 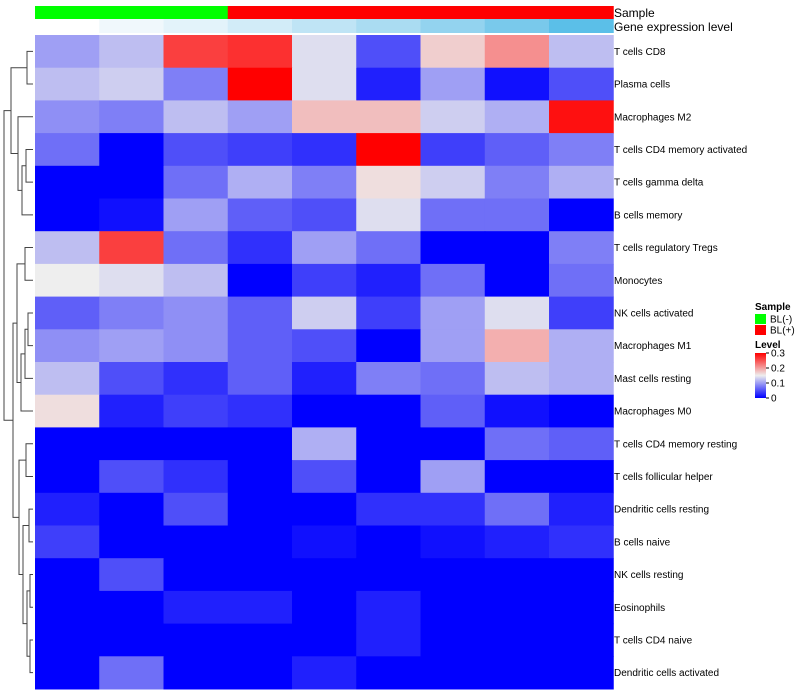 What do you see at coordinates (648, 575) in the screenshot?
I see `row-label: NK cells resting` at bounding box center [648, 575].